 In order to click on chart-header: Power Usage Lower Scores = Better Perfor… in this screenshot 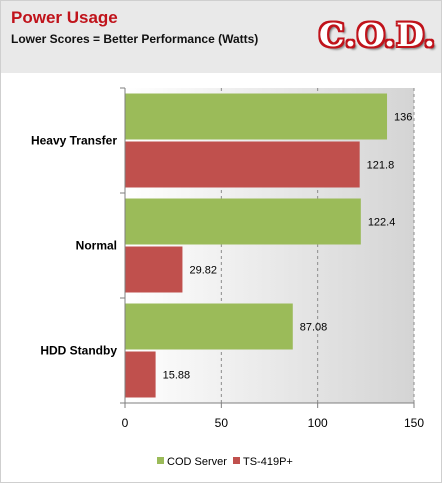, I will do `click(221, 37)`.